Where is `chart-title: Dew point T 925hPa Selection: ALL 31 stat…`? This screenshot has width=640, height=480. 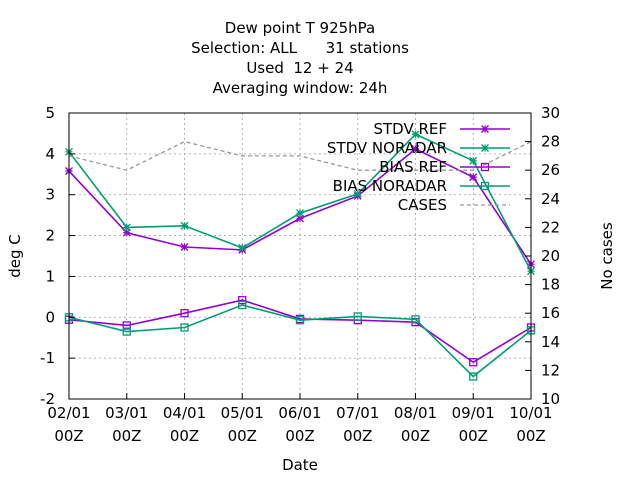
chart-title: Dew point T 925hPa Selection: ALL 31 stat… is located at coordinates (300, 58).